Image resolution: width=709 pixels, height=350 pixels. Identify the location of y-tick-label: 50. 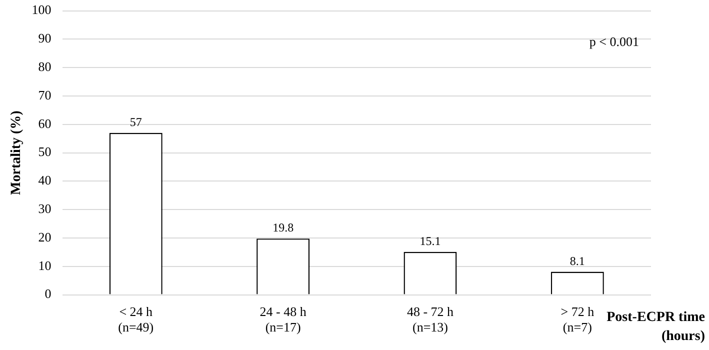
(45, 152).